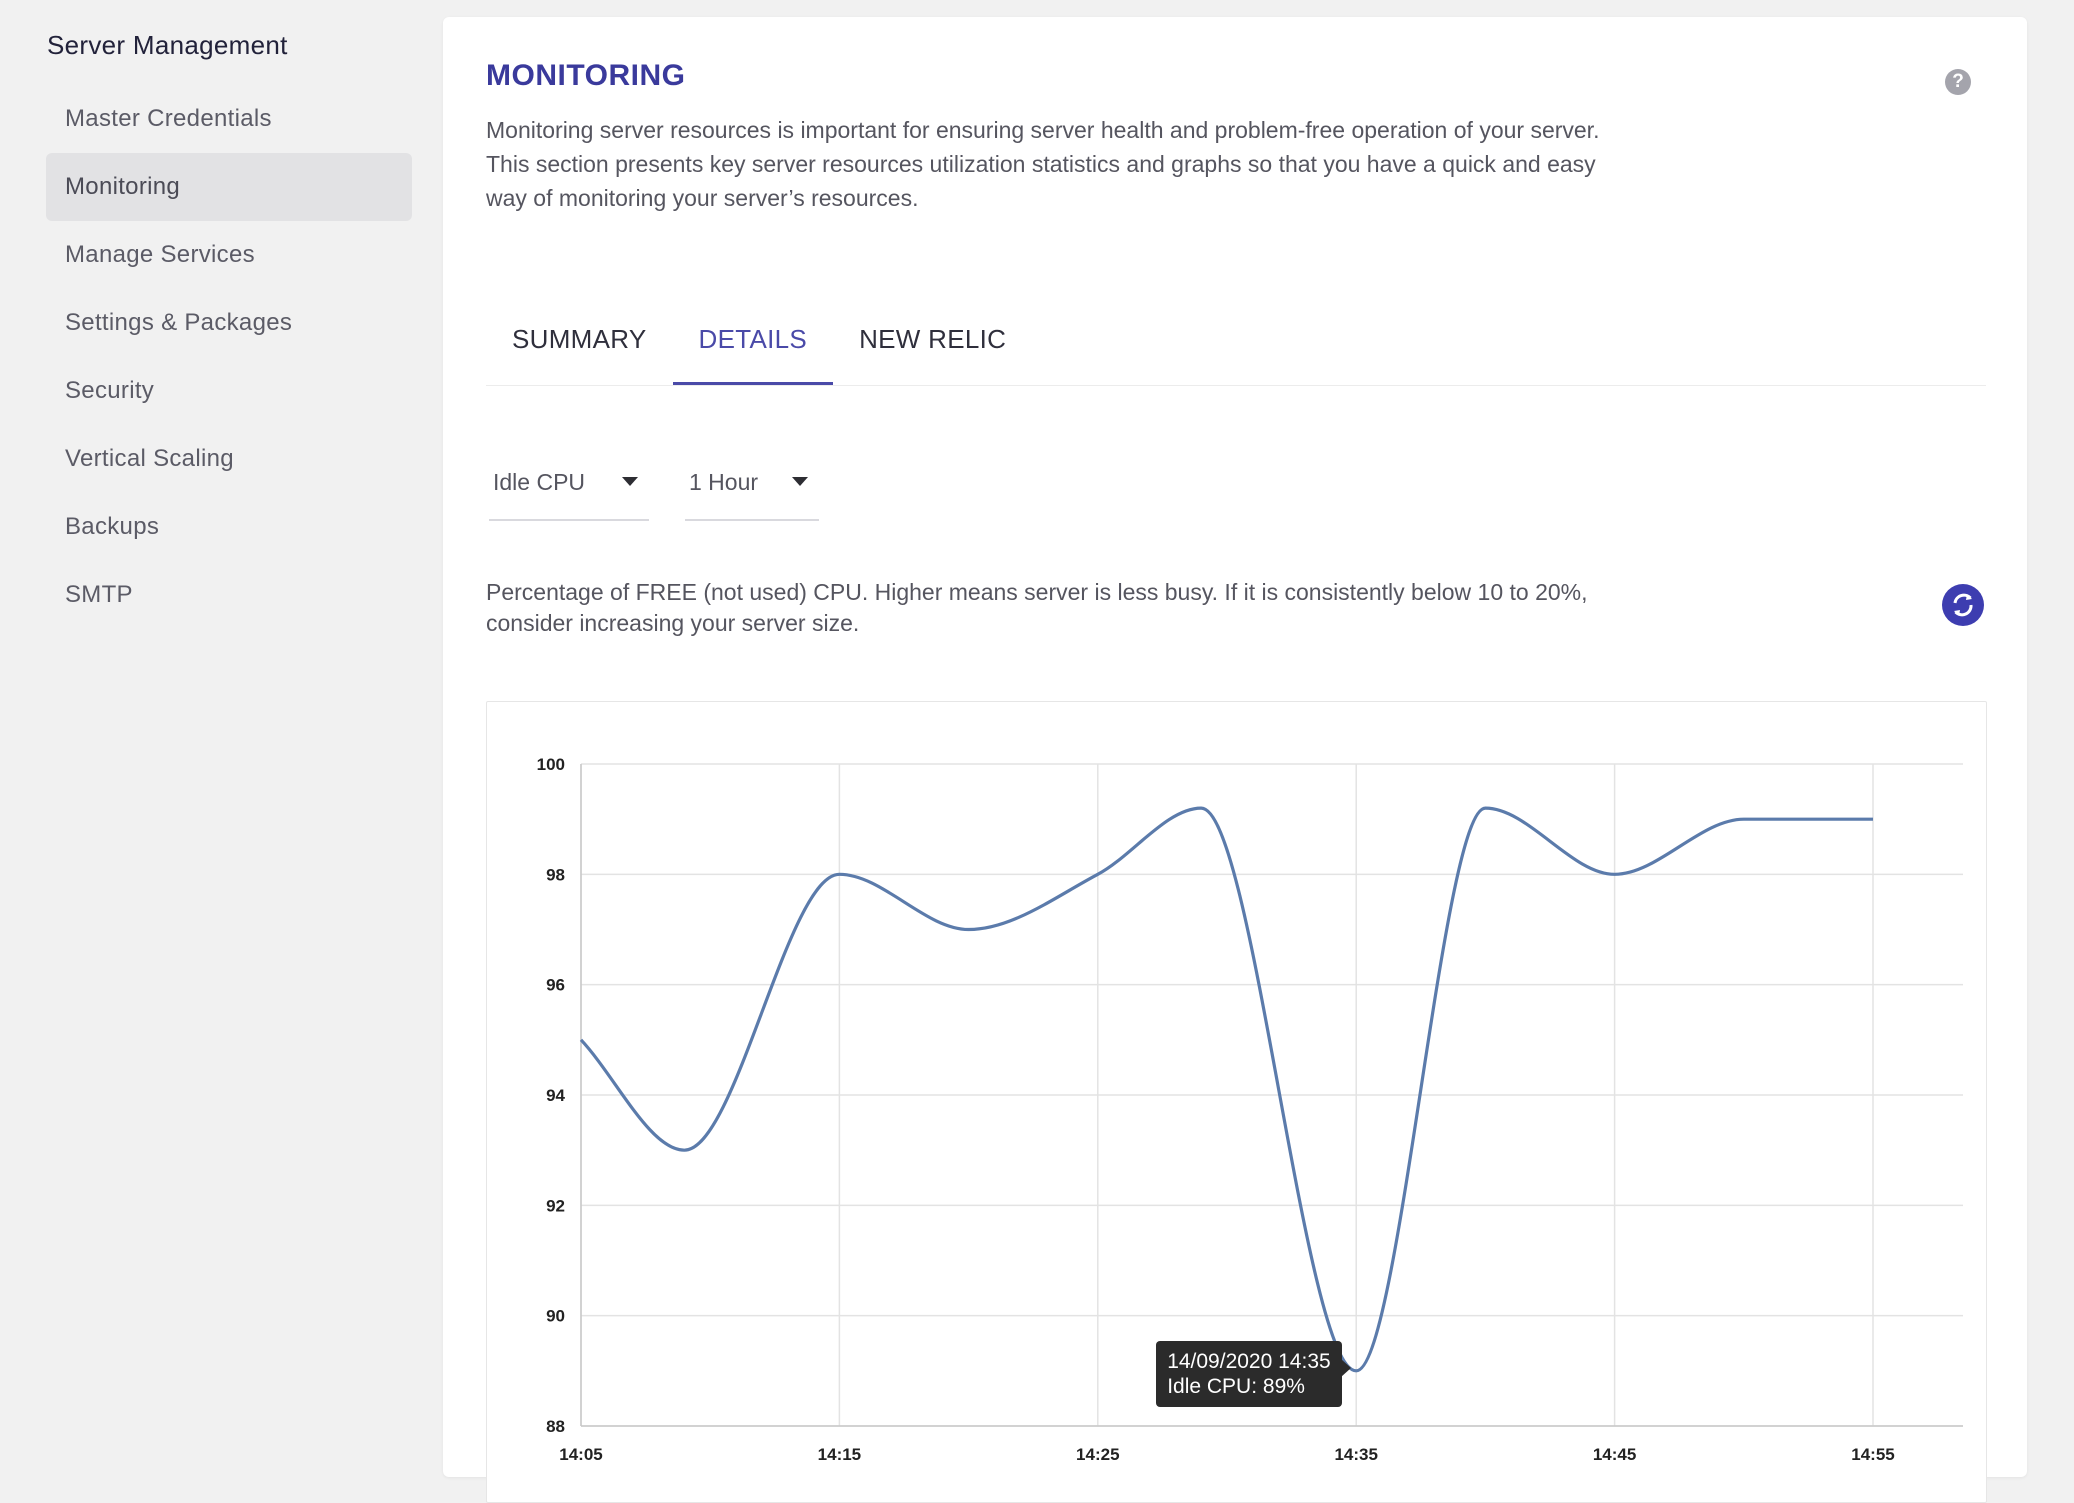 This screenshot has width=2074, height=1503. What do you see at coordinates (580, 1454) in the screenshot?
I see `x-tick-label: 14:05` at bounding box center [580, 1454].